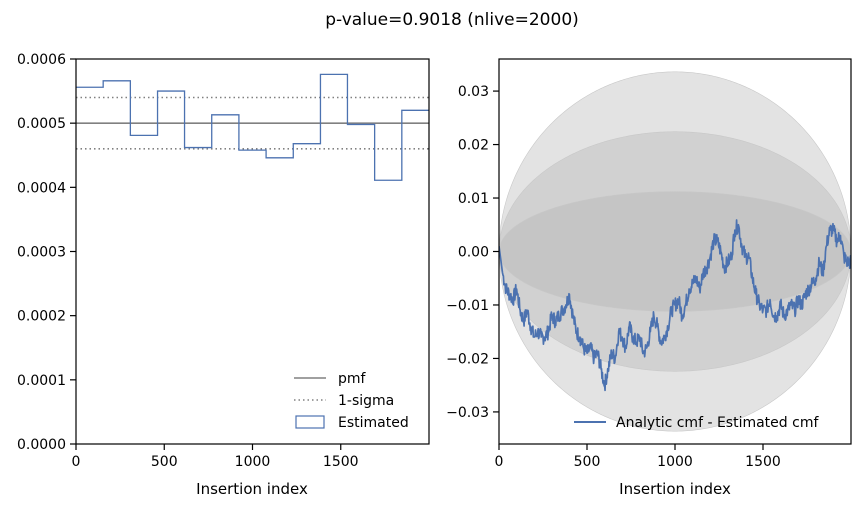 This screenshot has width=861, height=506. I want to click on cmf-difference-line, so click(675, 305).